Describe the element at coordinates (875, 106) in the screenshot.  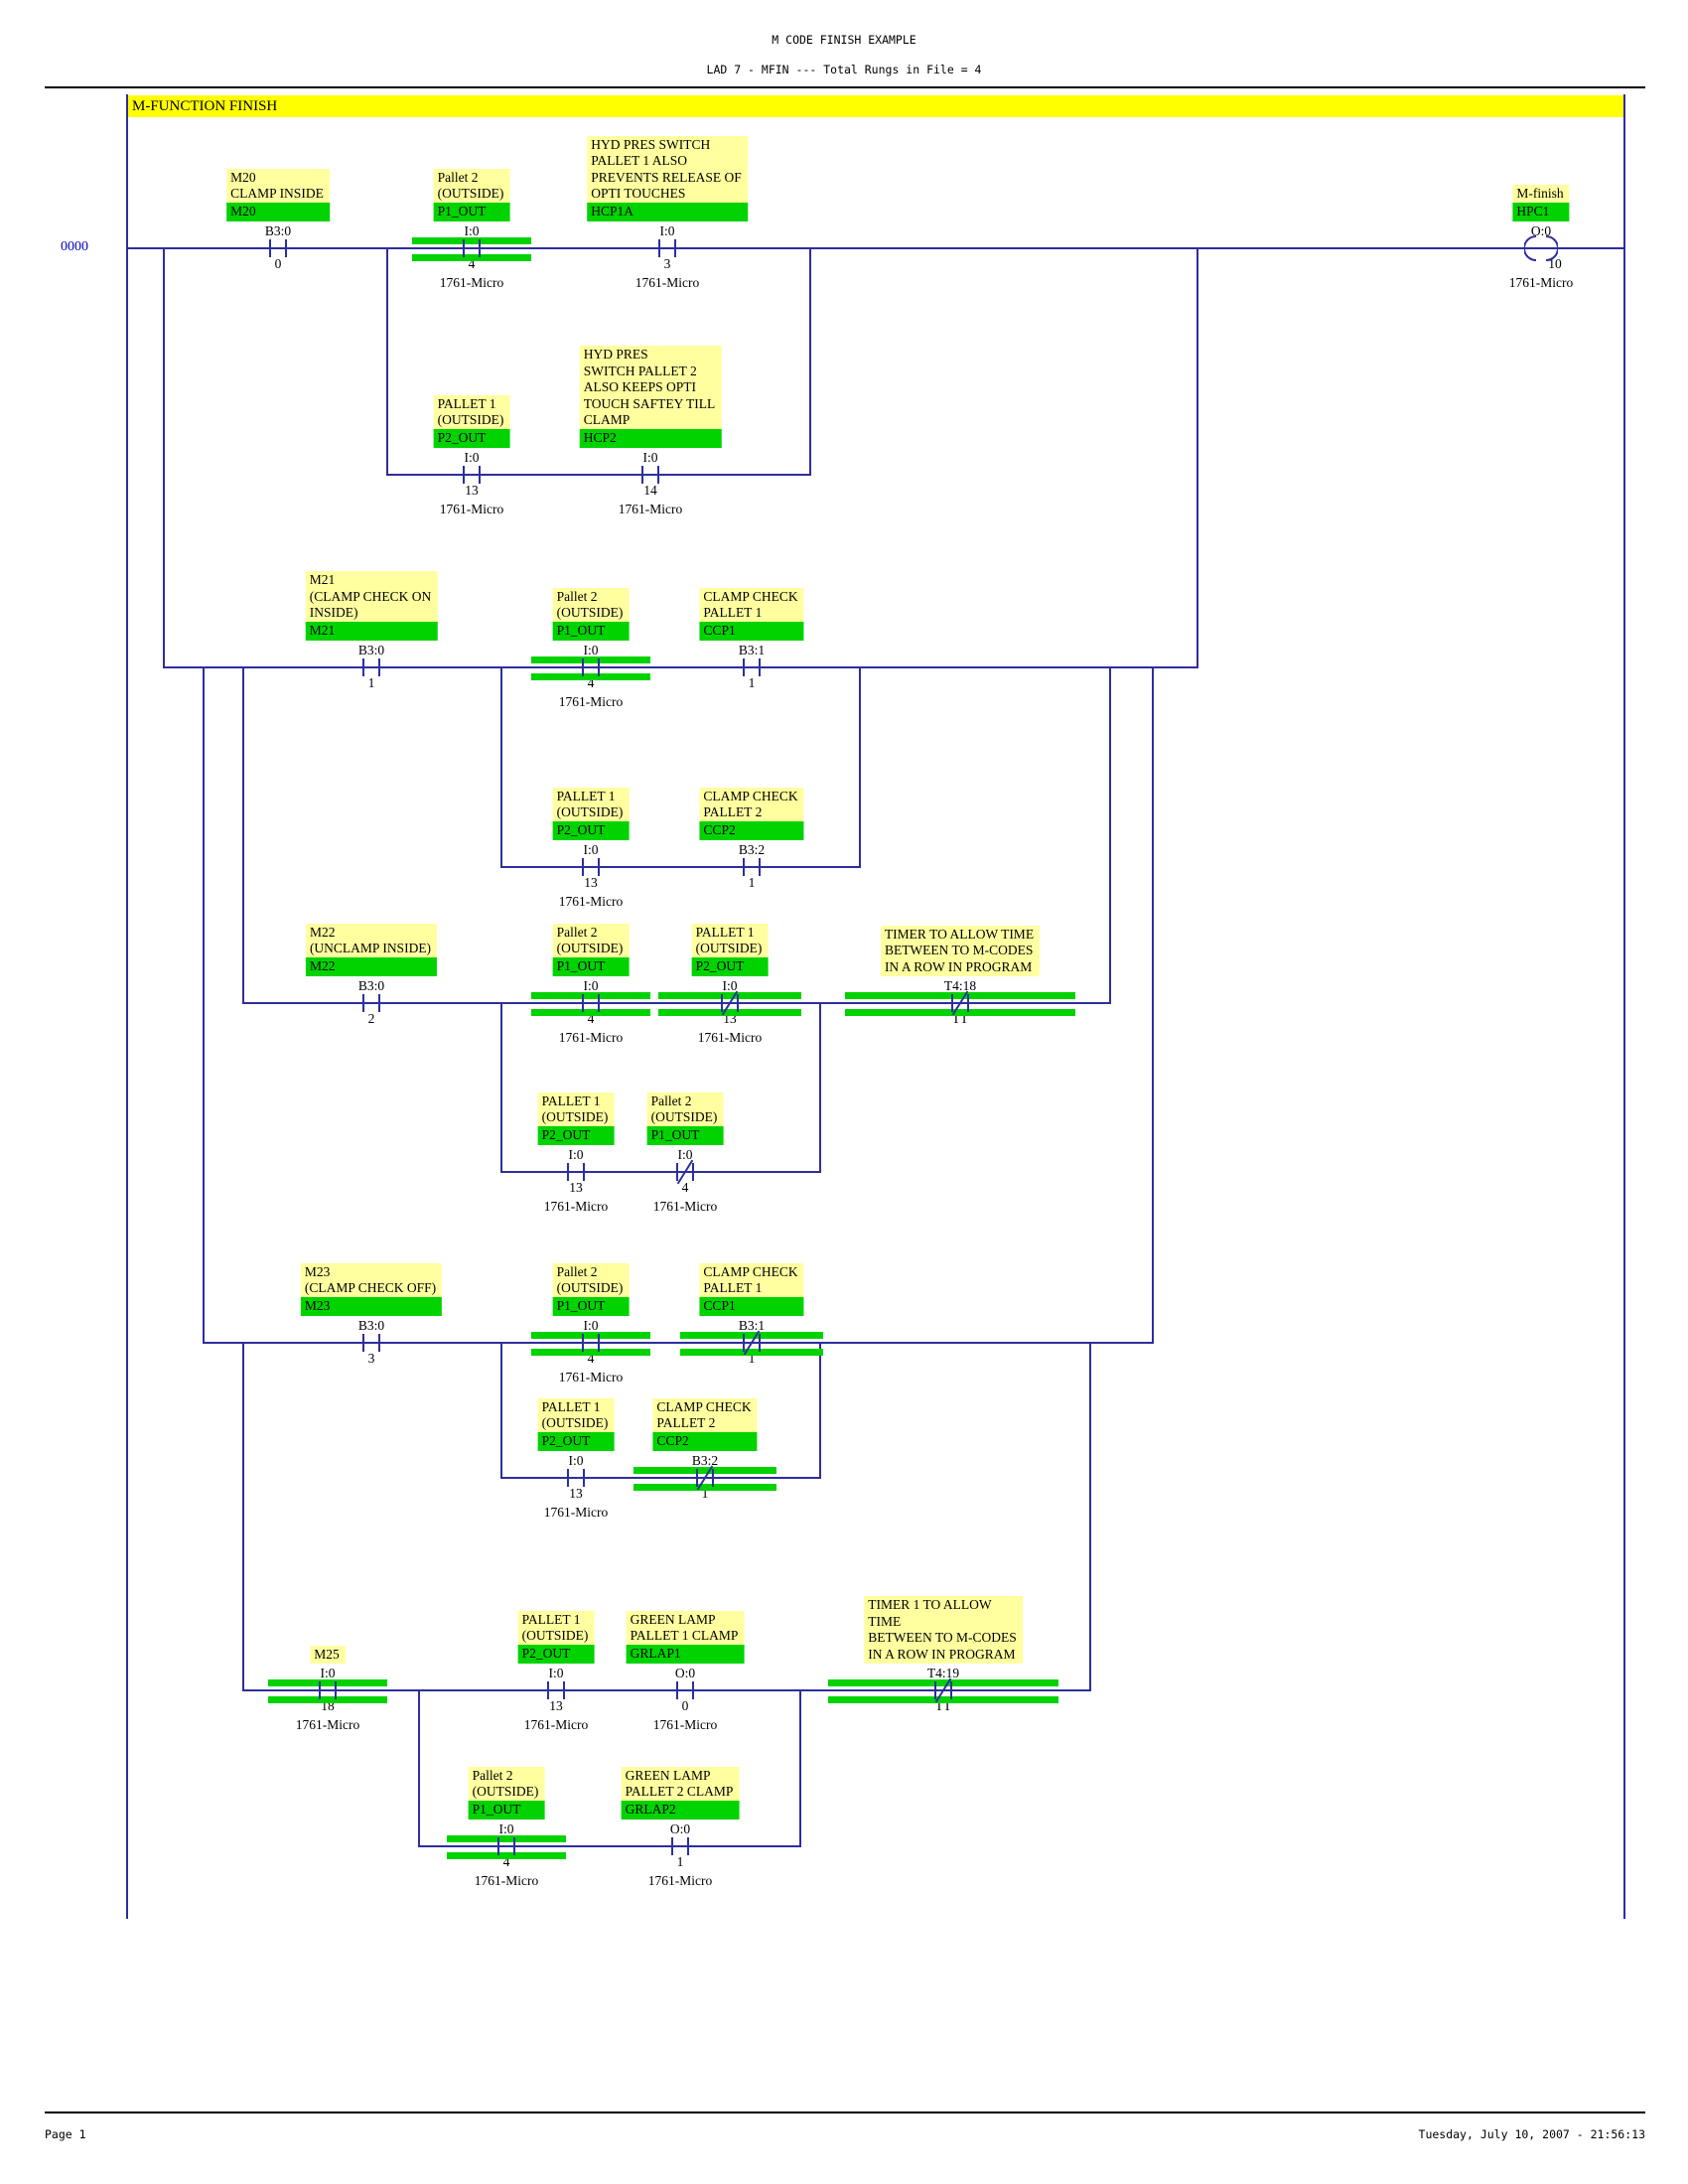
I see `rung-comment-banner: M-FUNCTION FINISH` at that location.